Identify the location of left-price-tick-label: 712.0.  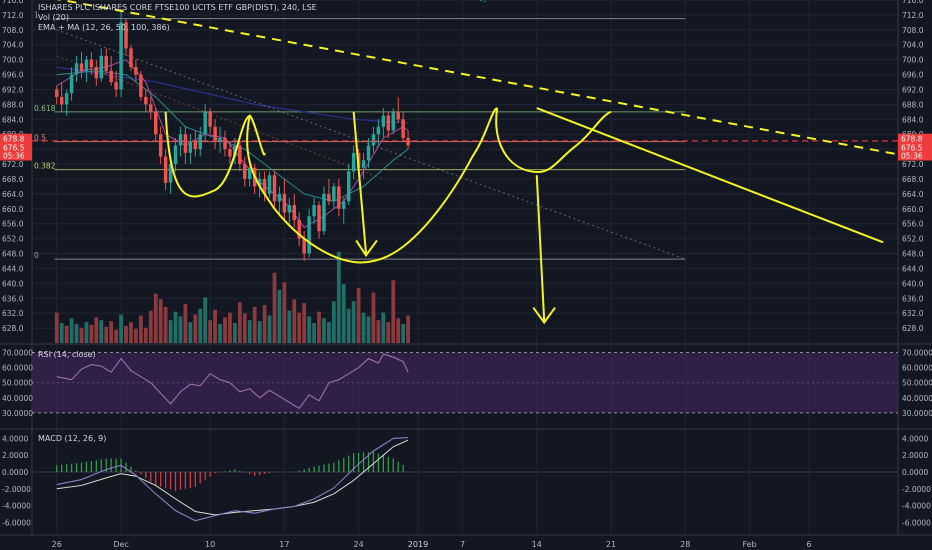
(13, 15).